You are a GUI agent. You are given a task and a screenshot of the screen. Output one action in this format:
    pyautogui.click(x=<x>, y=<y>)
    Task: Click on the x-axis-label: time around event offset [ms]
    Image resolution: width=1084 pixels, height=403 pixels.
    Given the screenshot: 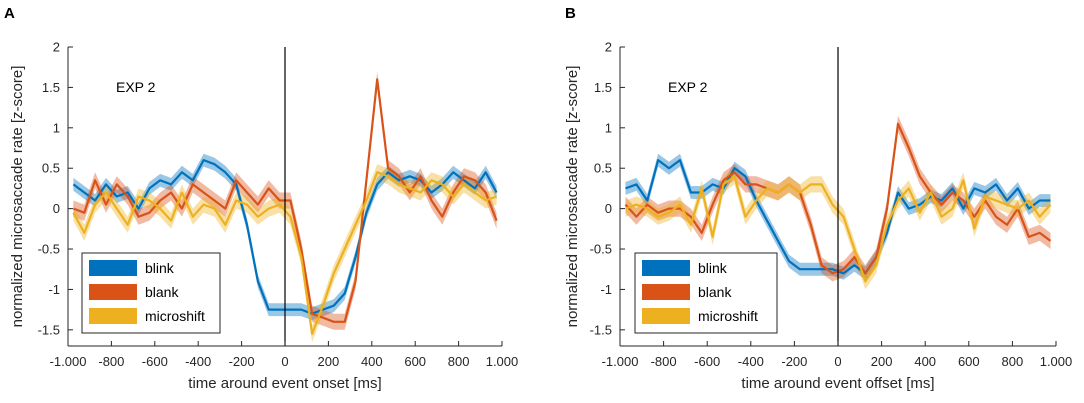 What is the action you would take?
    pyautogui.click(x=837, y=383)
    